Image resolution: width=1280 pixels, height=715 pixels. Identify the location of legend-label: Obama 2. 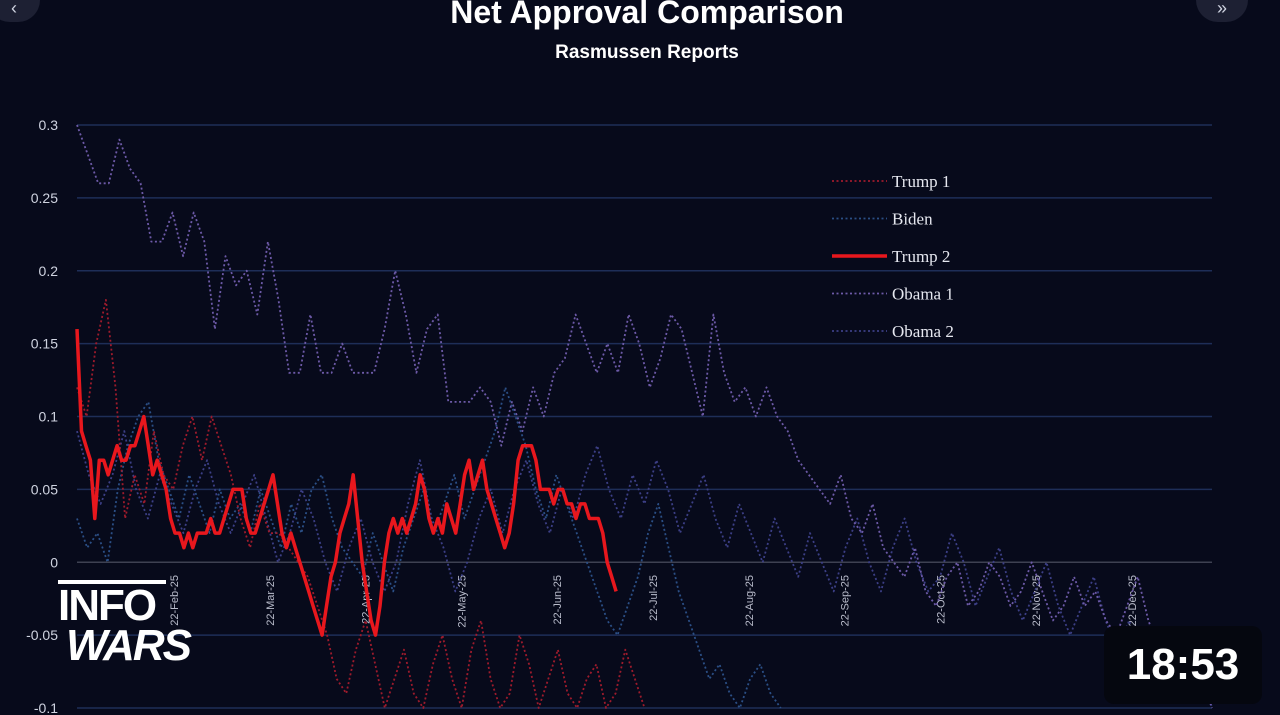
(923, 331).